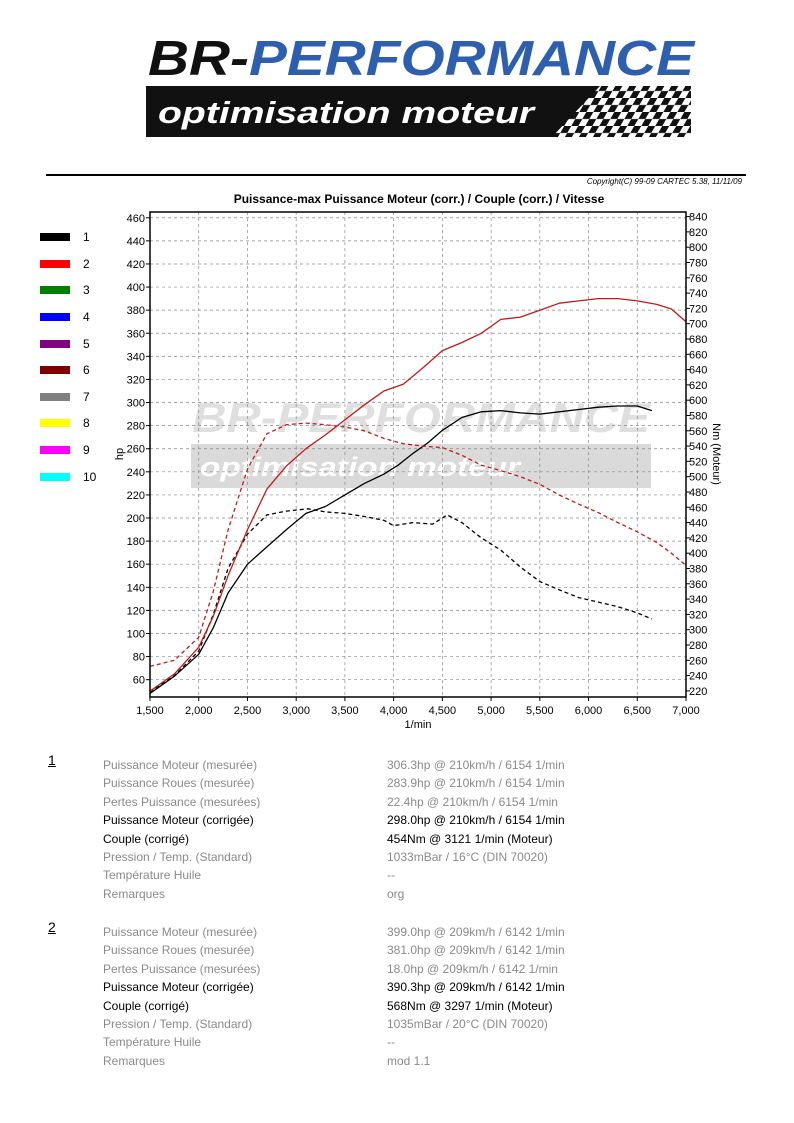  Describe the element at coordinates (421, 84) in the screenshot. I see `br-performance-logo: BR- PERFORMANCE optimisation moteur` at that location.